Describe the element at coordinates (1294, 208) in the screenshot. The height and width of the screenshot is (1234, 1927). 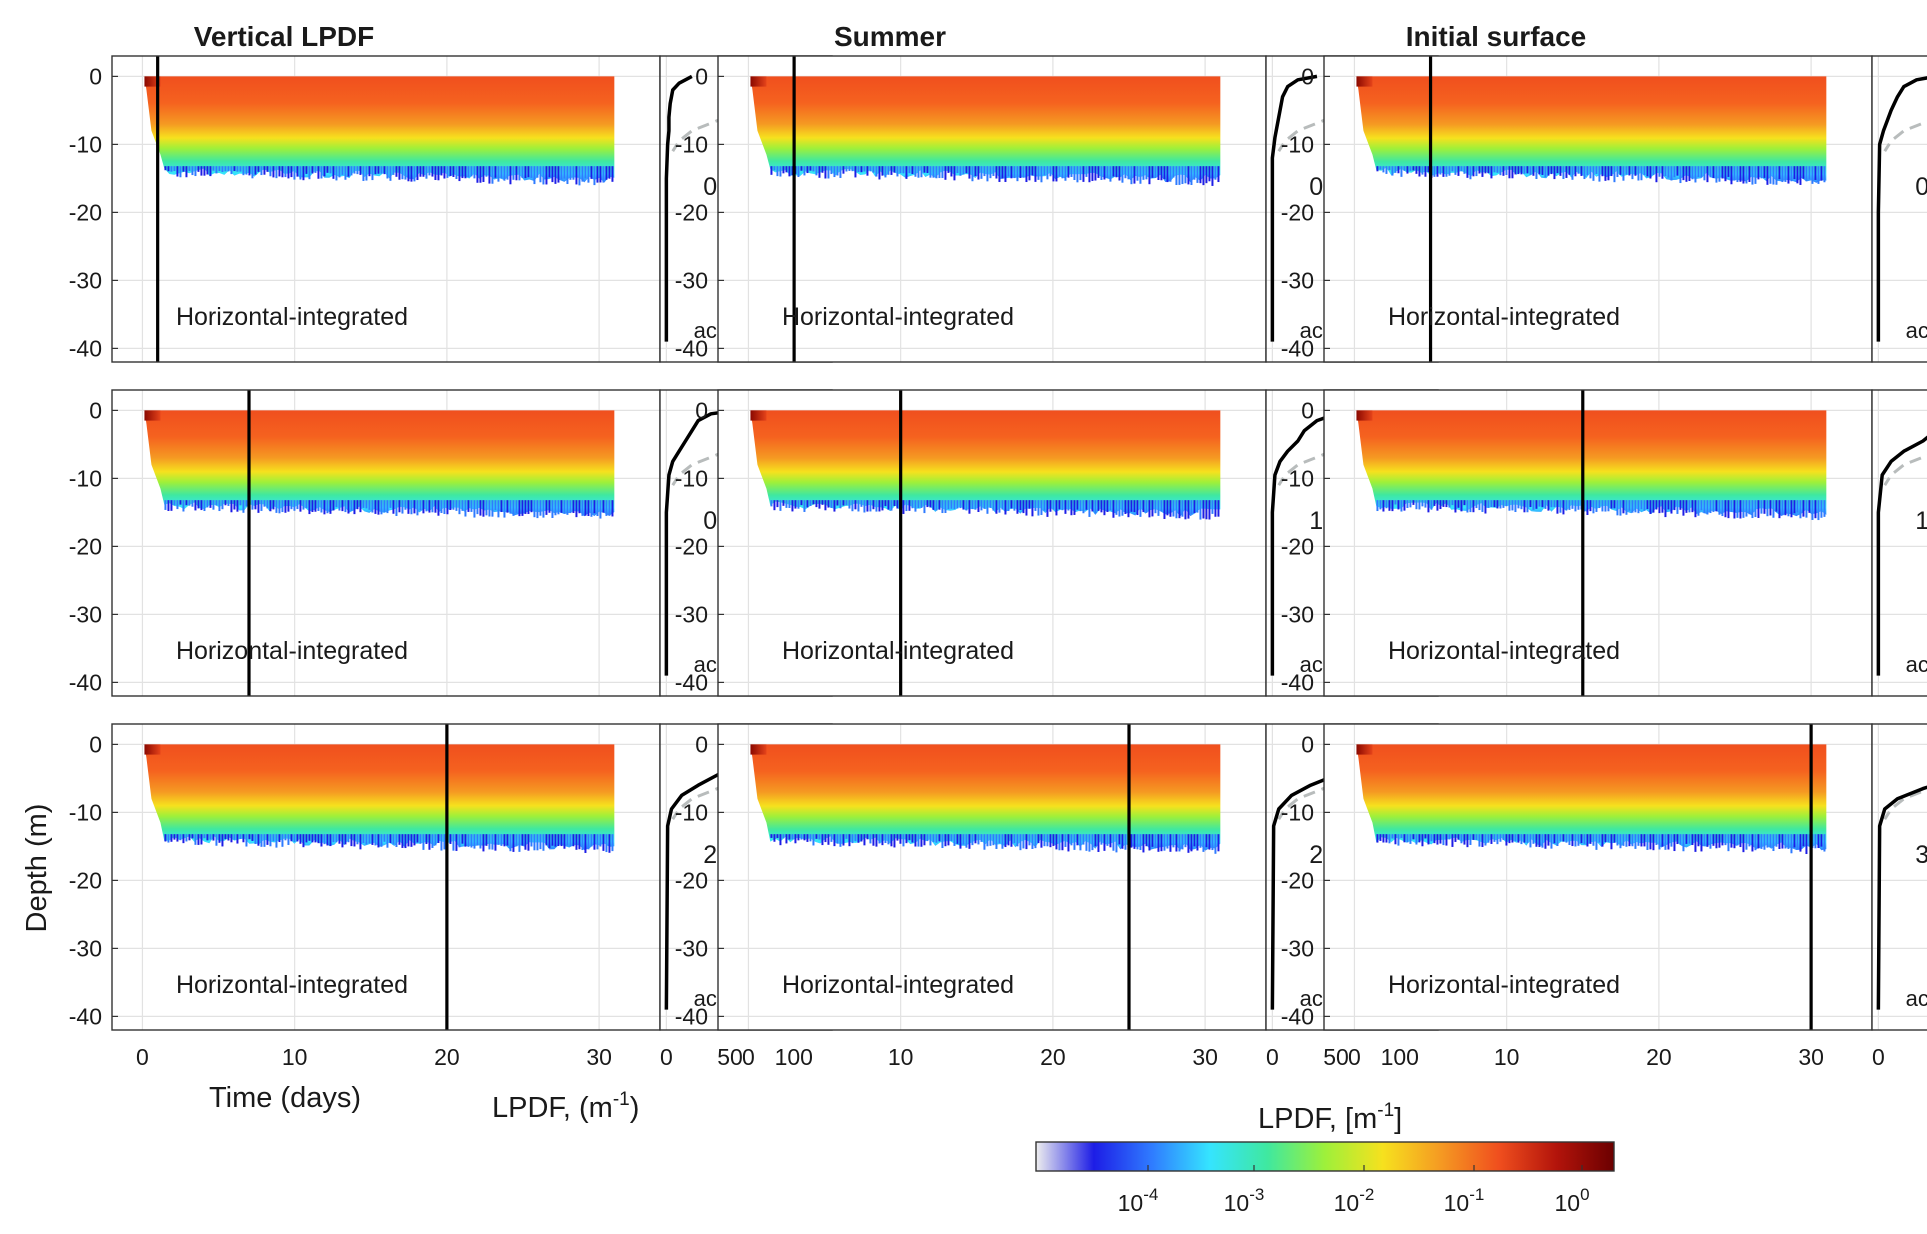
I see `lpdf-profile-line` at that location.